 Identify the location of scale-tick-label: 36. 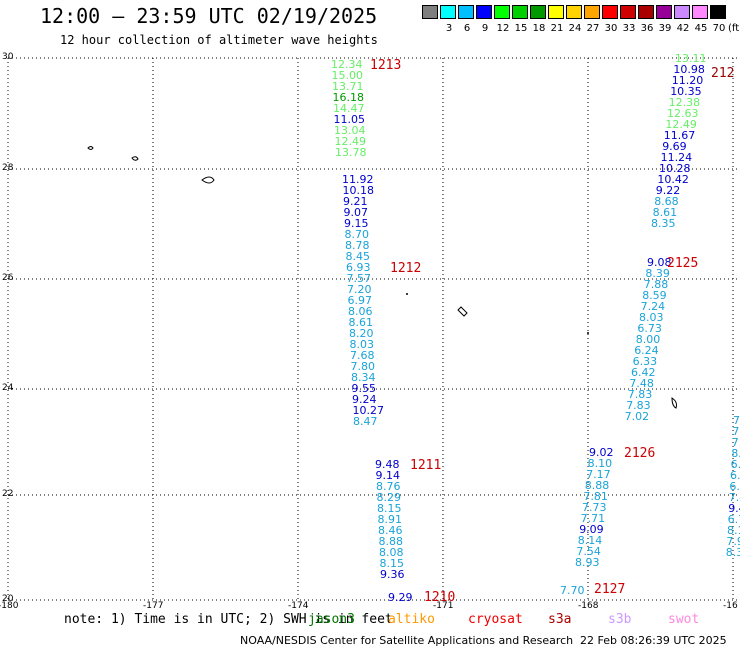
(647, 28).